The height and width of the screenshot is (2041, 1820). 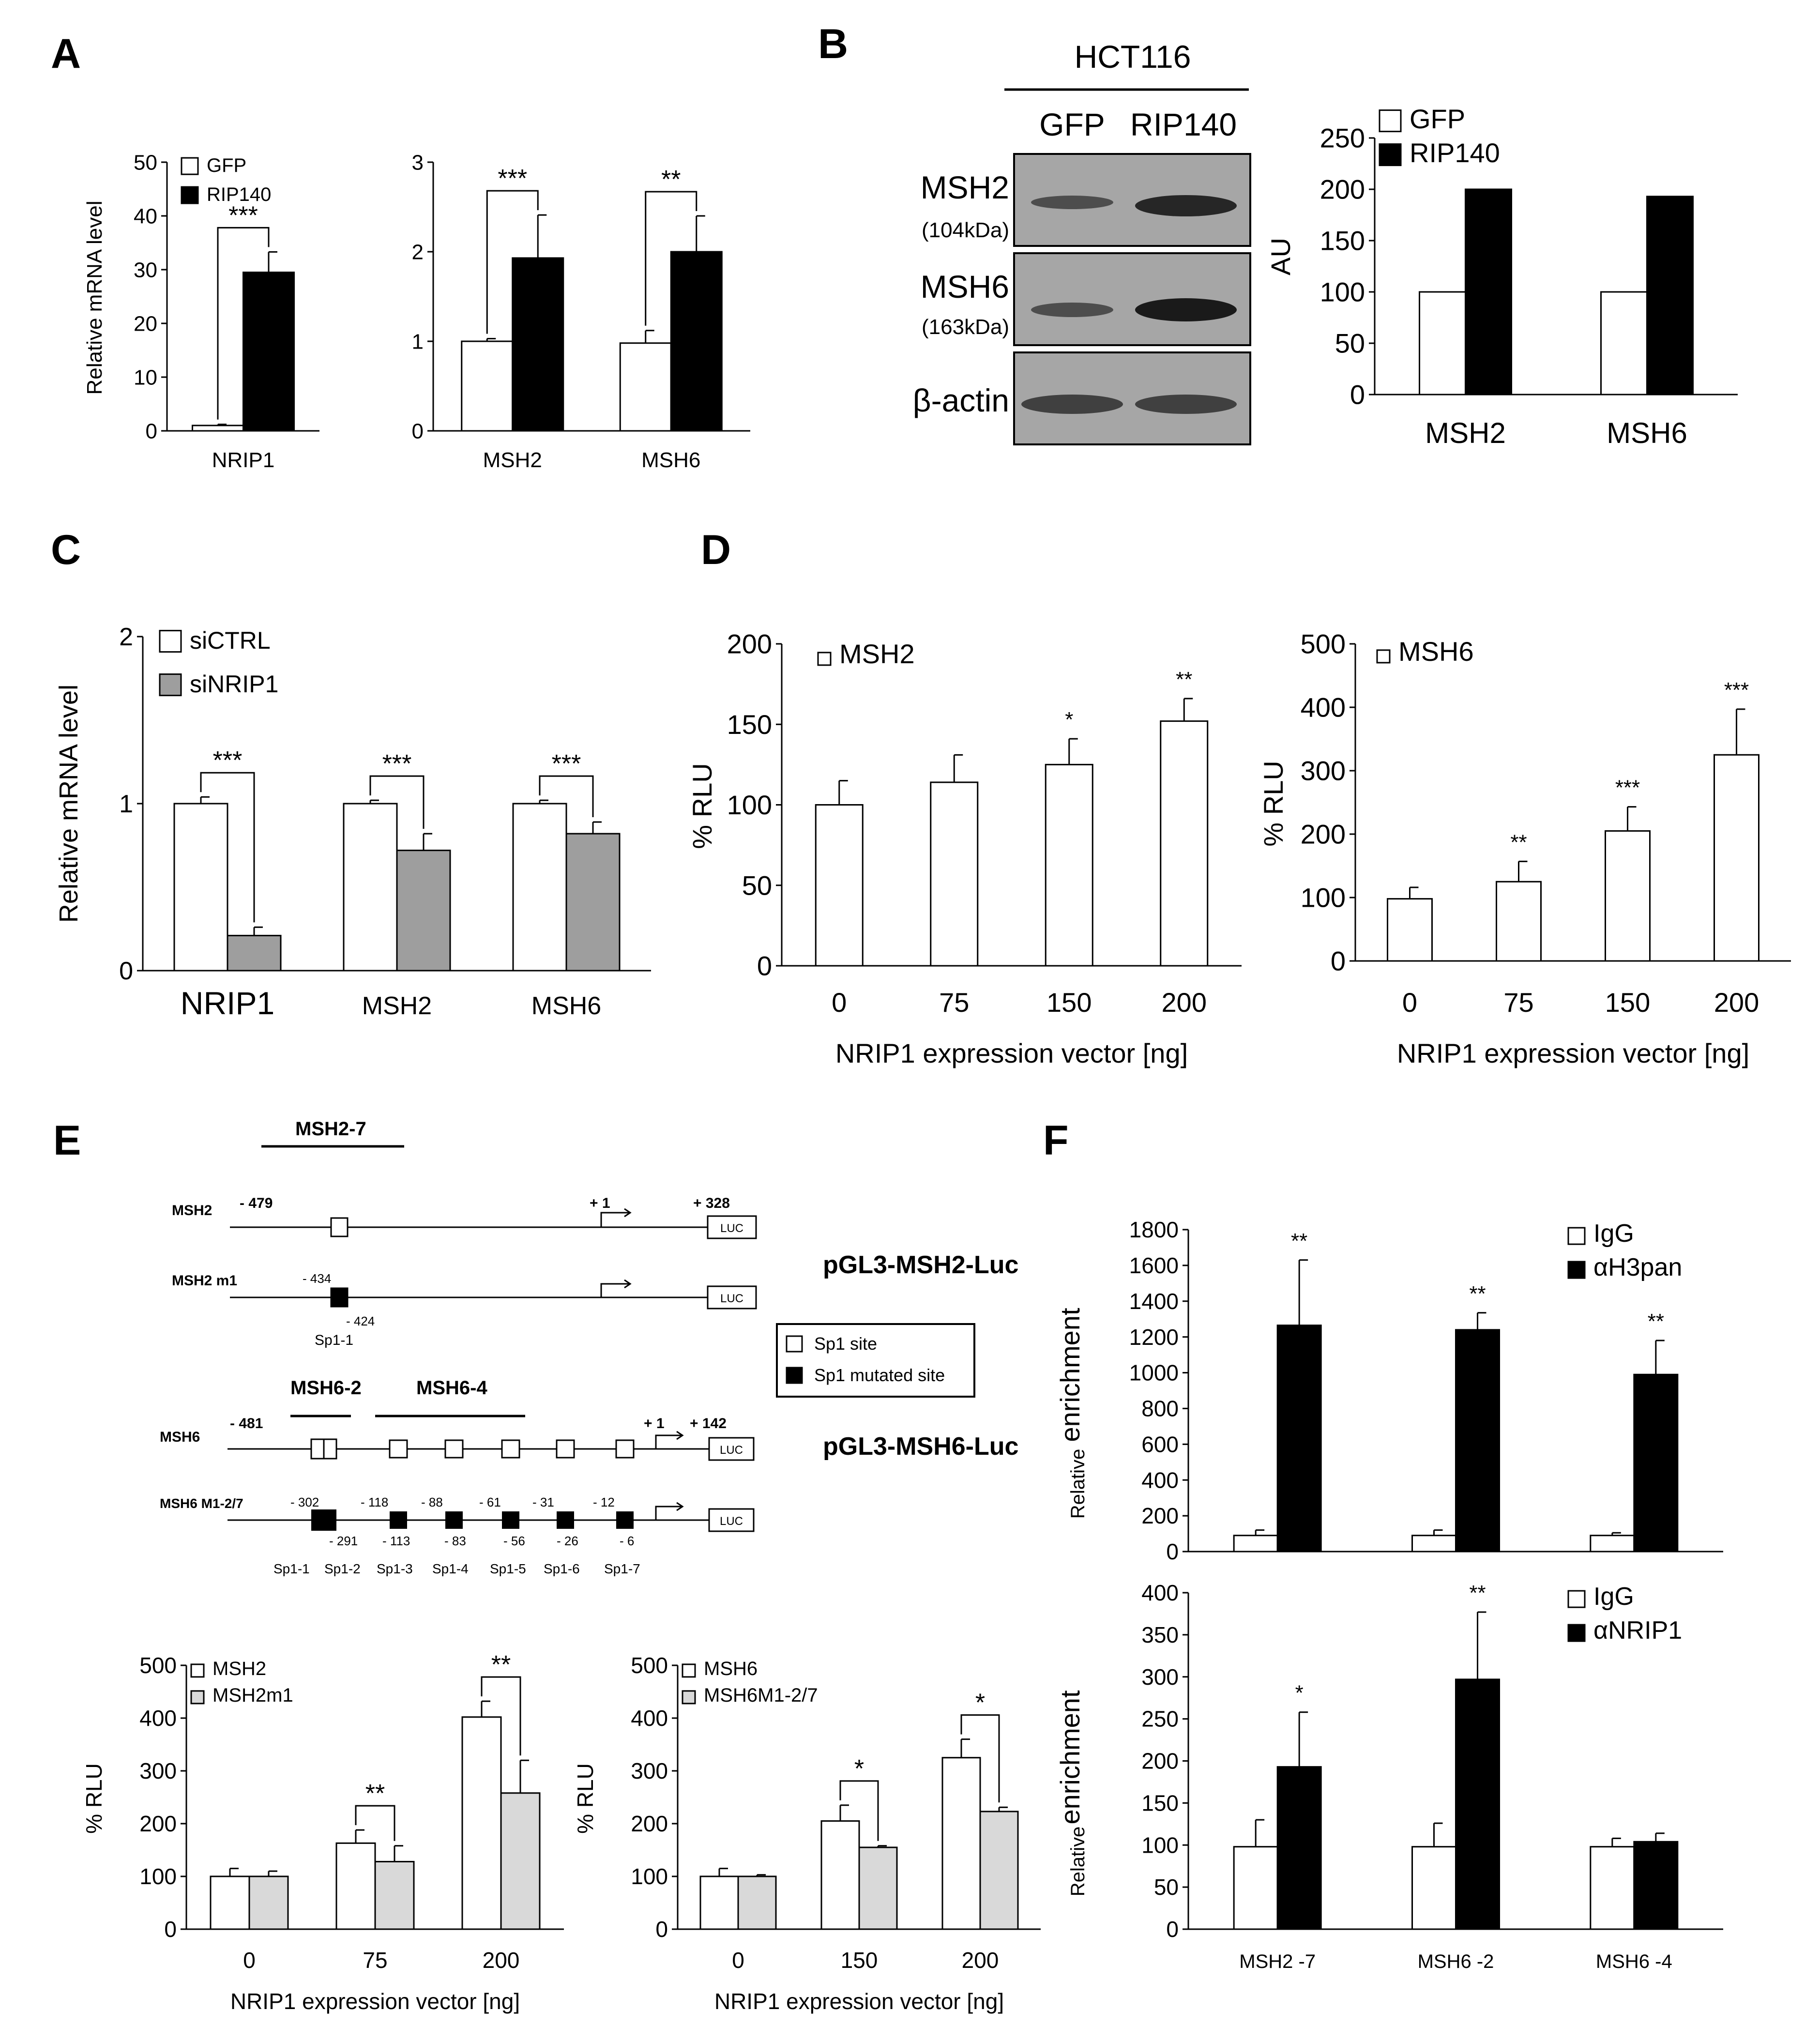 What do you see at coordinates (731, 1450) in the screenshot?
I see `msh6-luc-label: LUC` at bounding box center [731, 1450].